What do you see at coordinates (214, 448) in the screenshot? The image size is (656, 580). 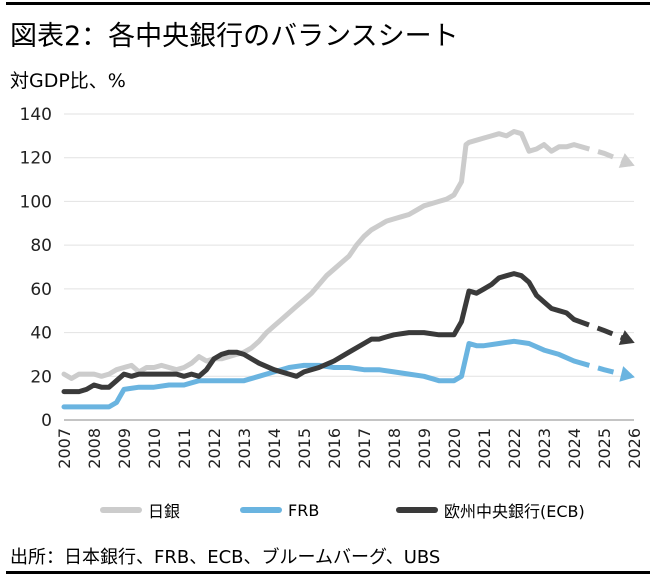 I see `x-tick-label-2012: 2012` at bounding box center [214, 448].